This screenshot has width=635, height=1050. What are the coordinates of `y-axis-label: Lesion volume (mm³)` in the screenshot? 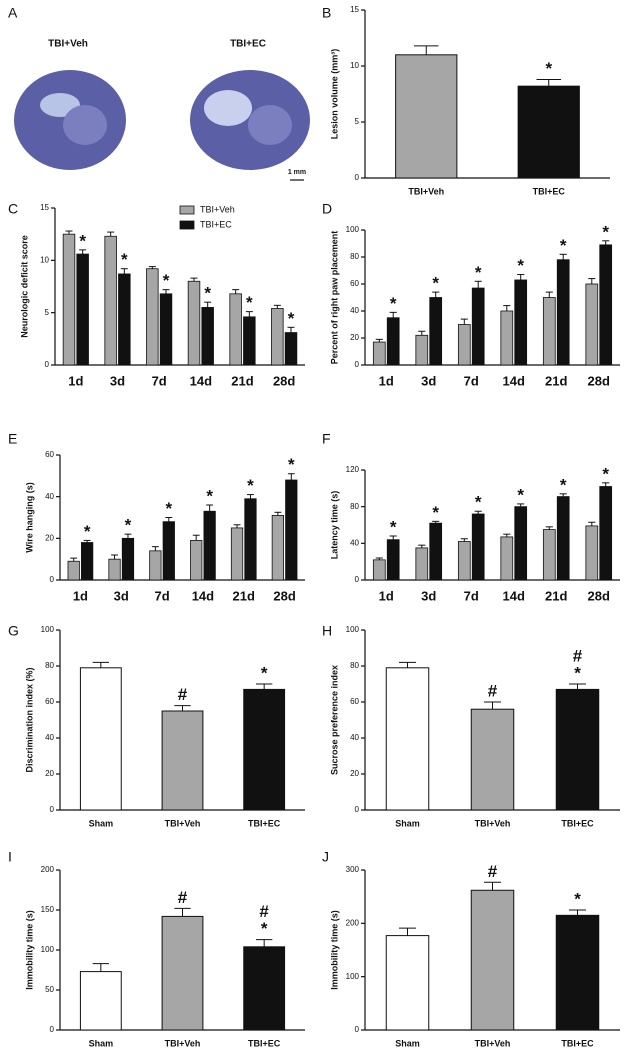 It's located at (334, 94).